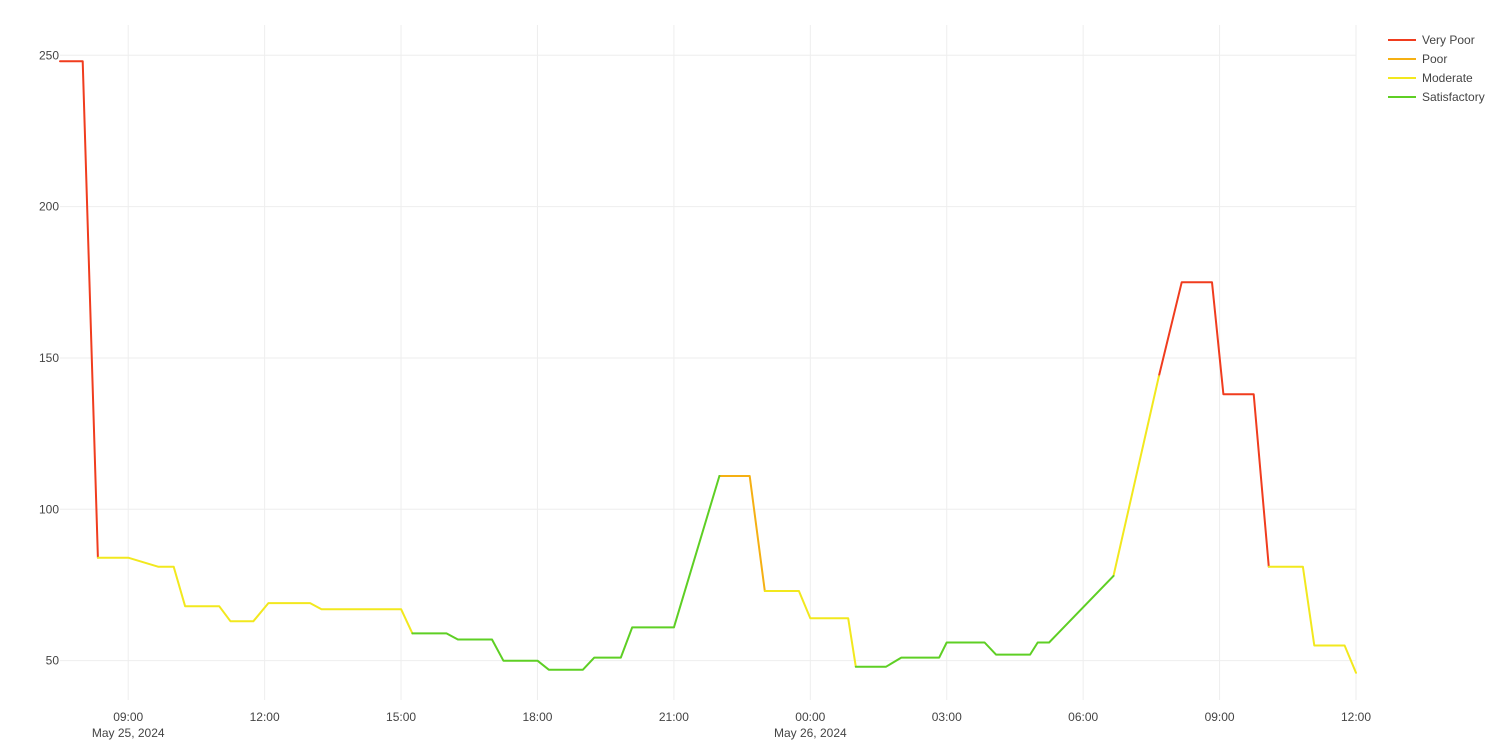 This screenshot has width=1500, height=755. I want to click on legend-label: Poor, so click(1434, 59).